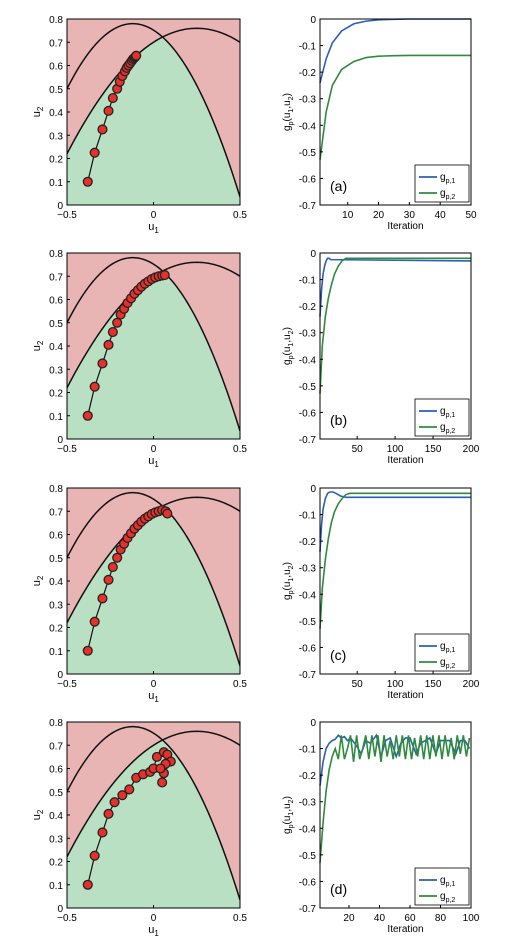 The height and width of the screenshot is (942, 518). What do you see at coordinates (405, 695) in the screenshot?
I see `x-axis-label: Iteration` at bounding box center [405, 695].